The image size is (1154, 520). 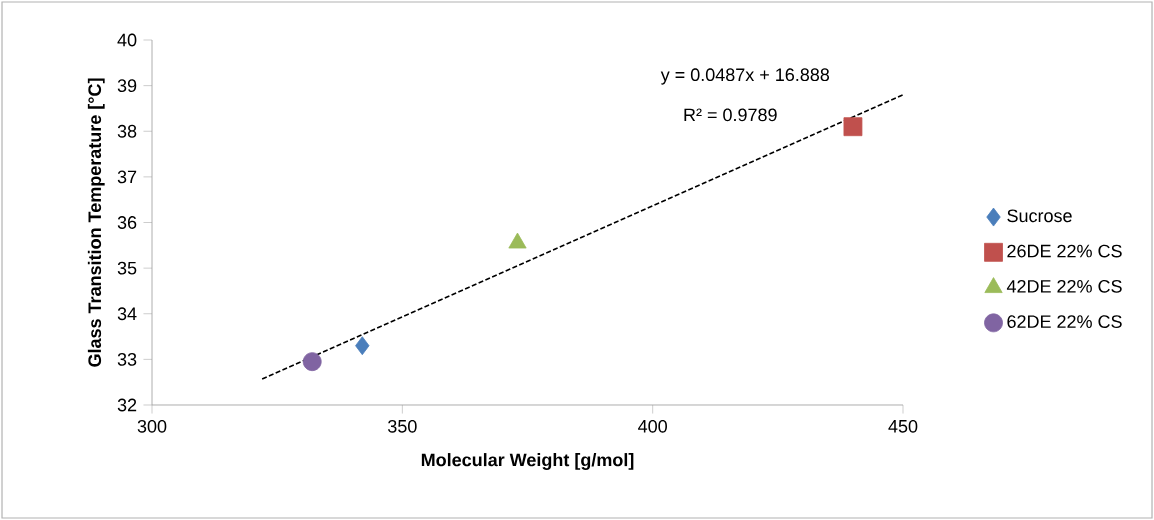 What do you see at coordinates (127, 131) in the screenshot?
I see `y-tick-label: 38` at bounding box center [127, 131].